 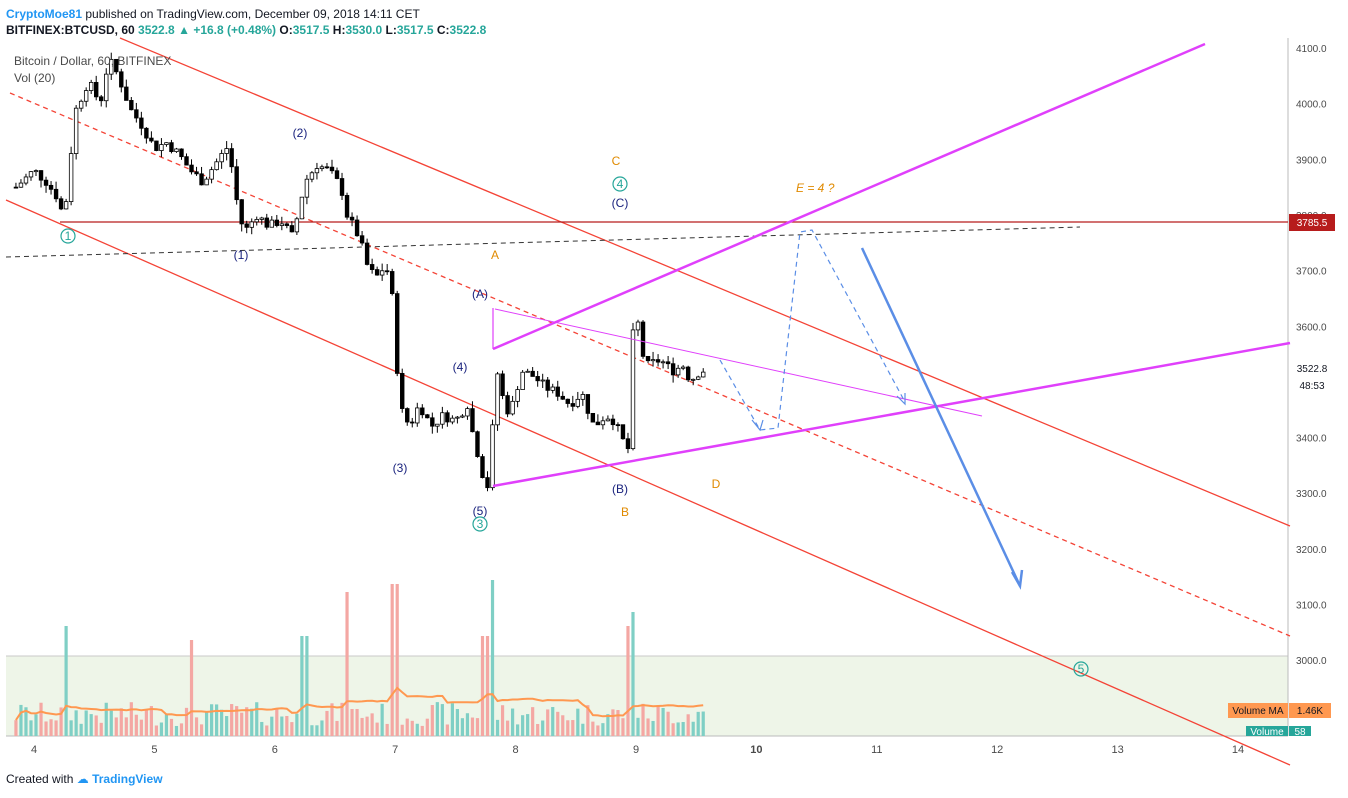 I want to click on tradingview-brand: TradingView, so click(x=127, y=779).